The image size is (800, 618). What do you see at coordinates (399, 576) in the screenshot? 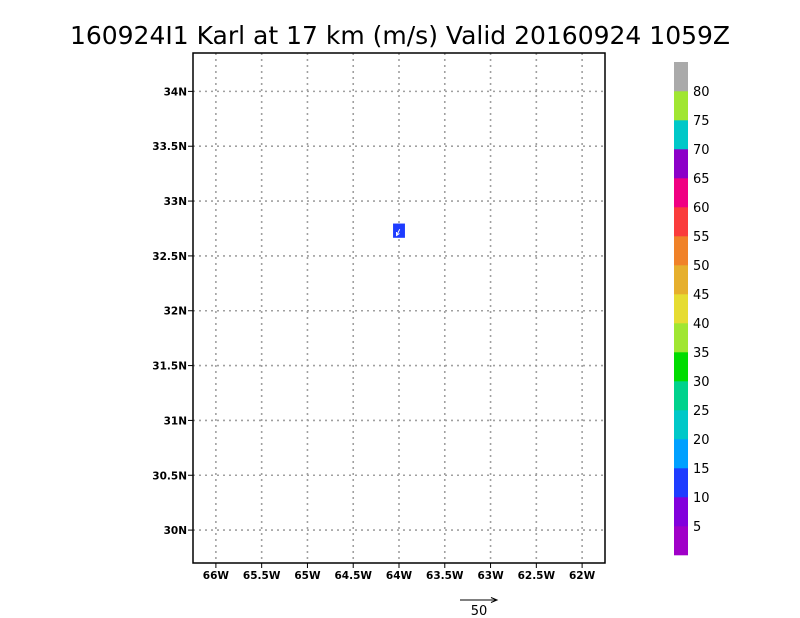
I see `x-tick-label: 64W` at bounding box center [399, 576].